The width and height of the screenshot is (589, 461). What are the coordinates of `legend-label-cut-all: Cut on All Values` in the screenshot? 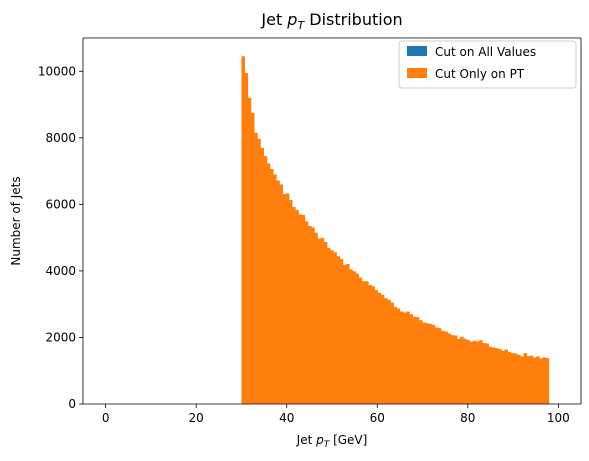 It's located at (485, 52).